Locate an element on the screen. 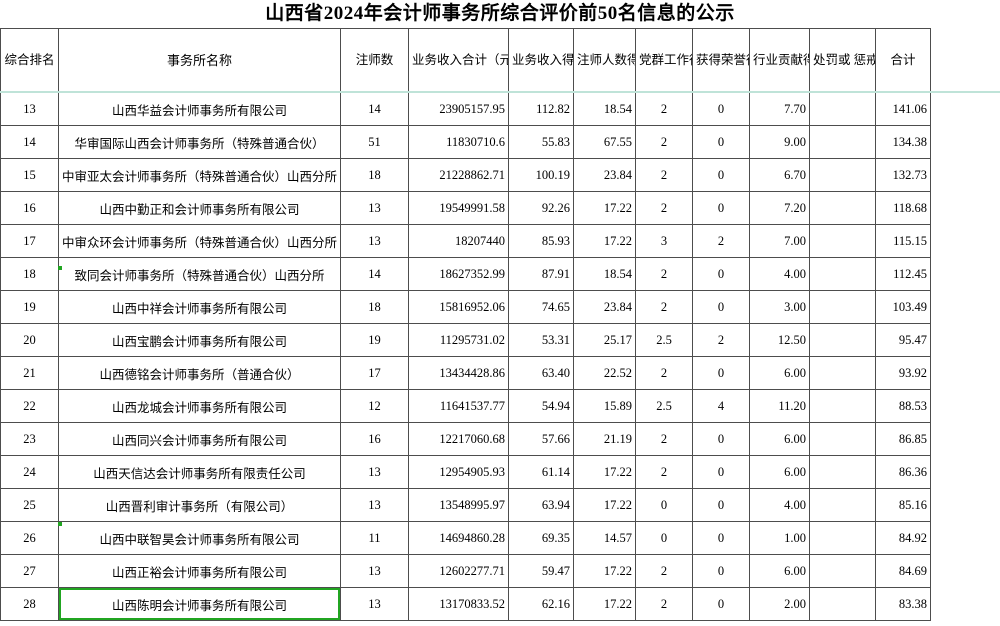  cell-rank: 26 is located at coordinates (29, 538).